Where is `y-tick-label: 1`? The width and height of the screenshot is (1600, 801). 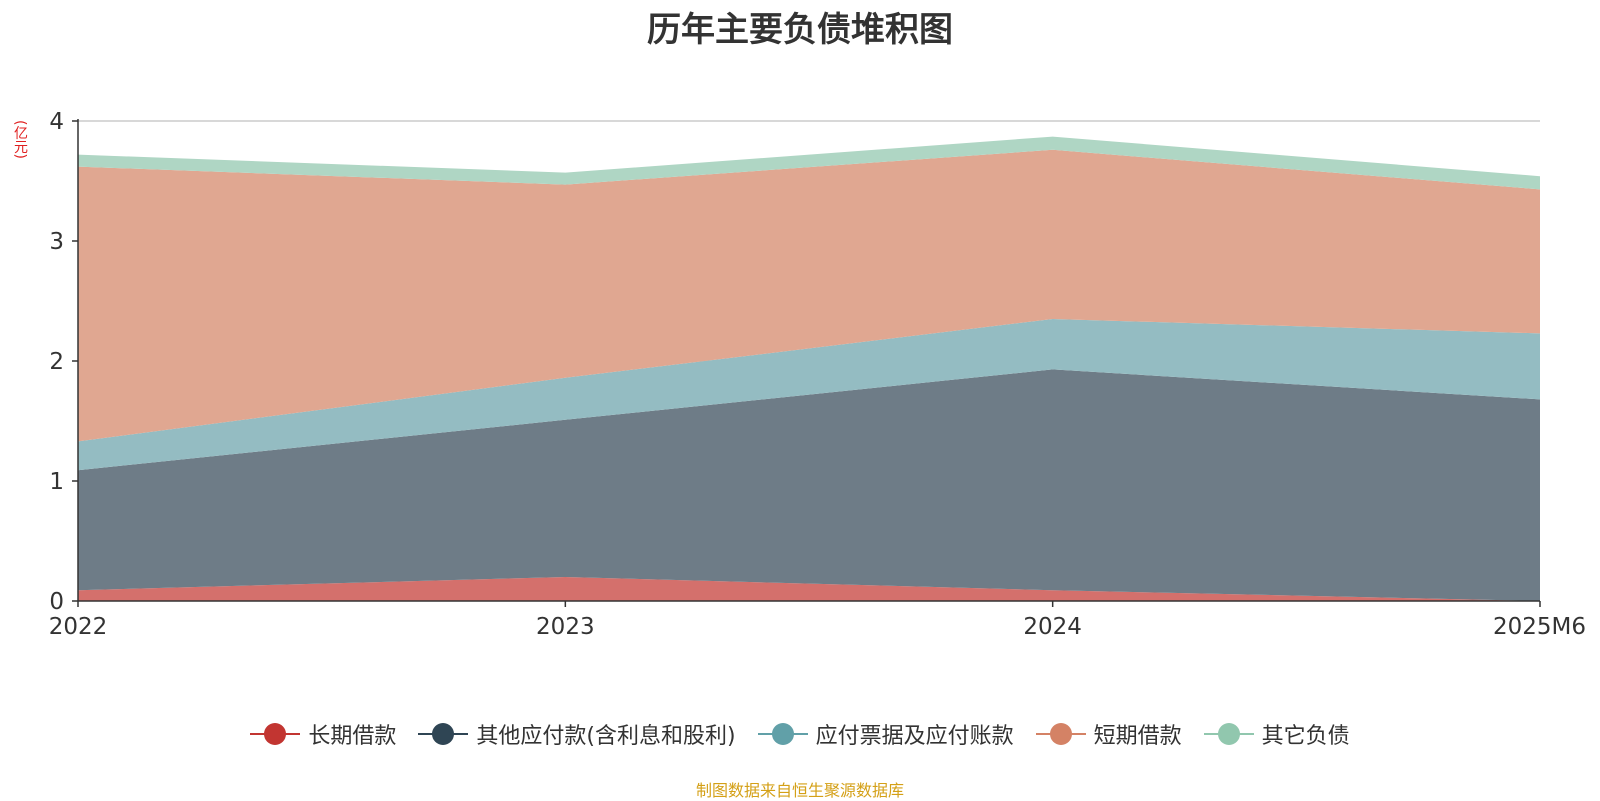
y-tick-label: 1 is located at coordinates (56, 482).